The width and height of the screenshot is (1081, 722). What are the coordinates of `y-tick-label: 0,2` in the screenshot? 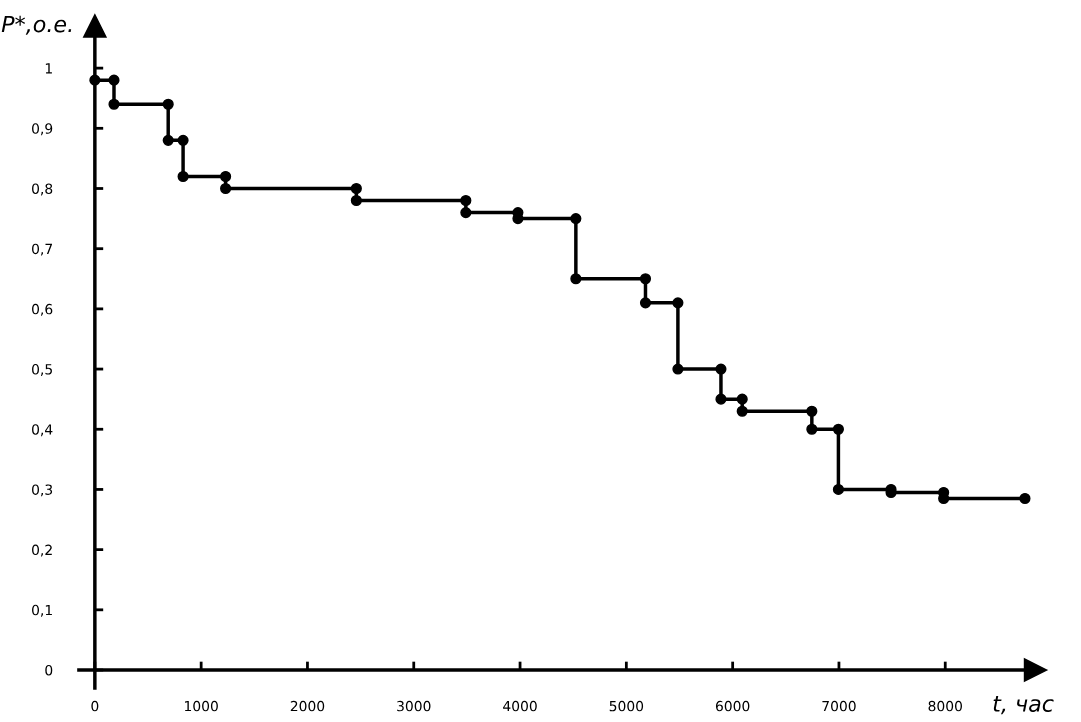 It's located at (42, 550).